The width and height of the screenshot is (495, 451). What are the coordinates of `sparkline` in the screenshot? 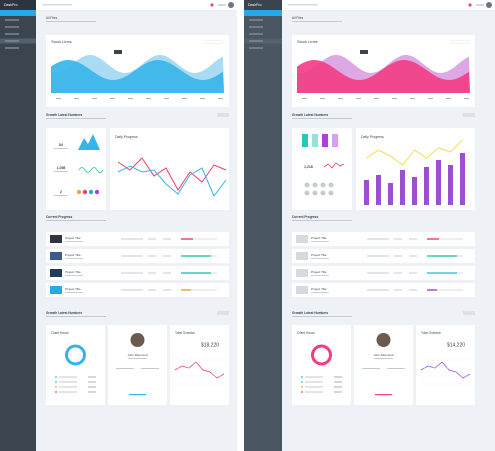 It's located at (91, 170).